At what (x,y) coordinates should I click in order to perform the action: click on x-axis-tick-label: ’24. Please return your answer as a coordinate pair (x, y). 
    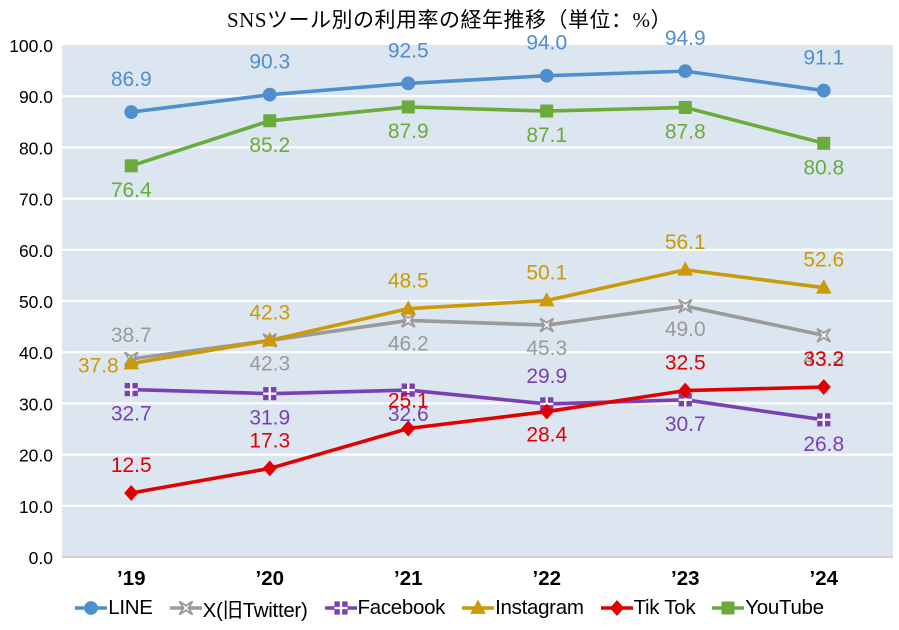
    Looking at the image, I should click on (824, 578).